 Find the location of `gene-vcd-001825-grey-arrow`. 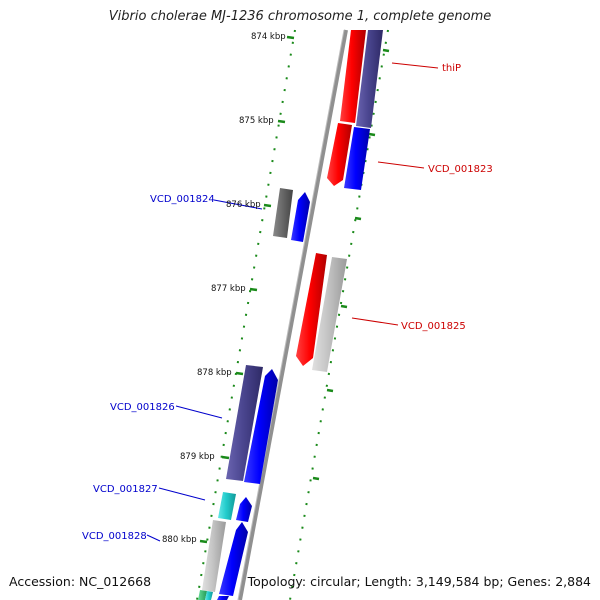

gene-vcd-001825-grey-arrow is located at coordinates (329, 314).